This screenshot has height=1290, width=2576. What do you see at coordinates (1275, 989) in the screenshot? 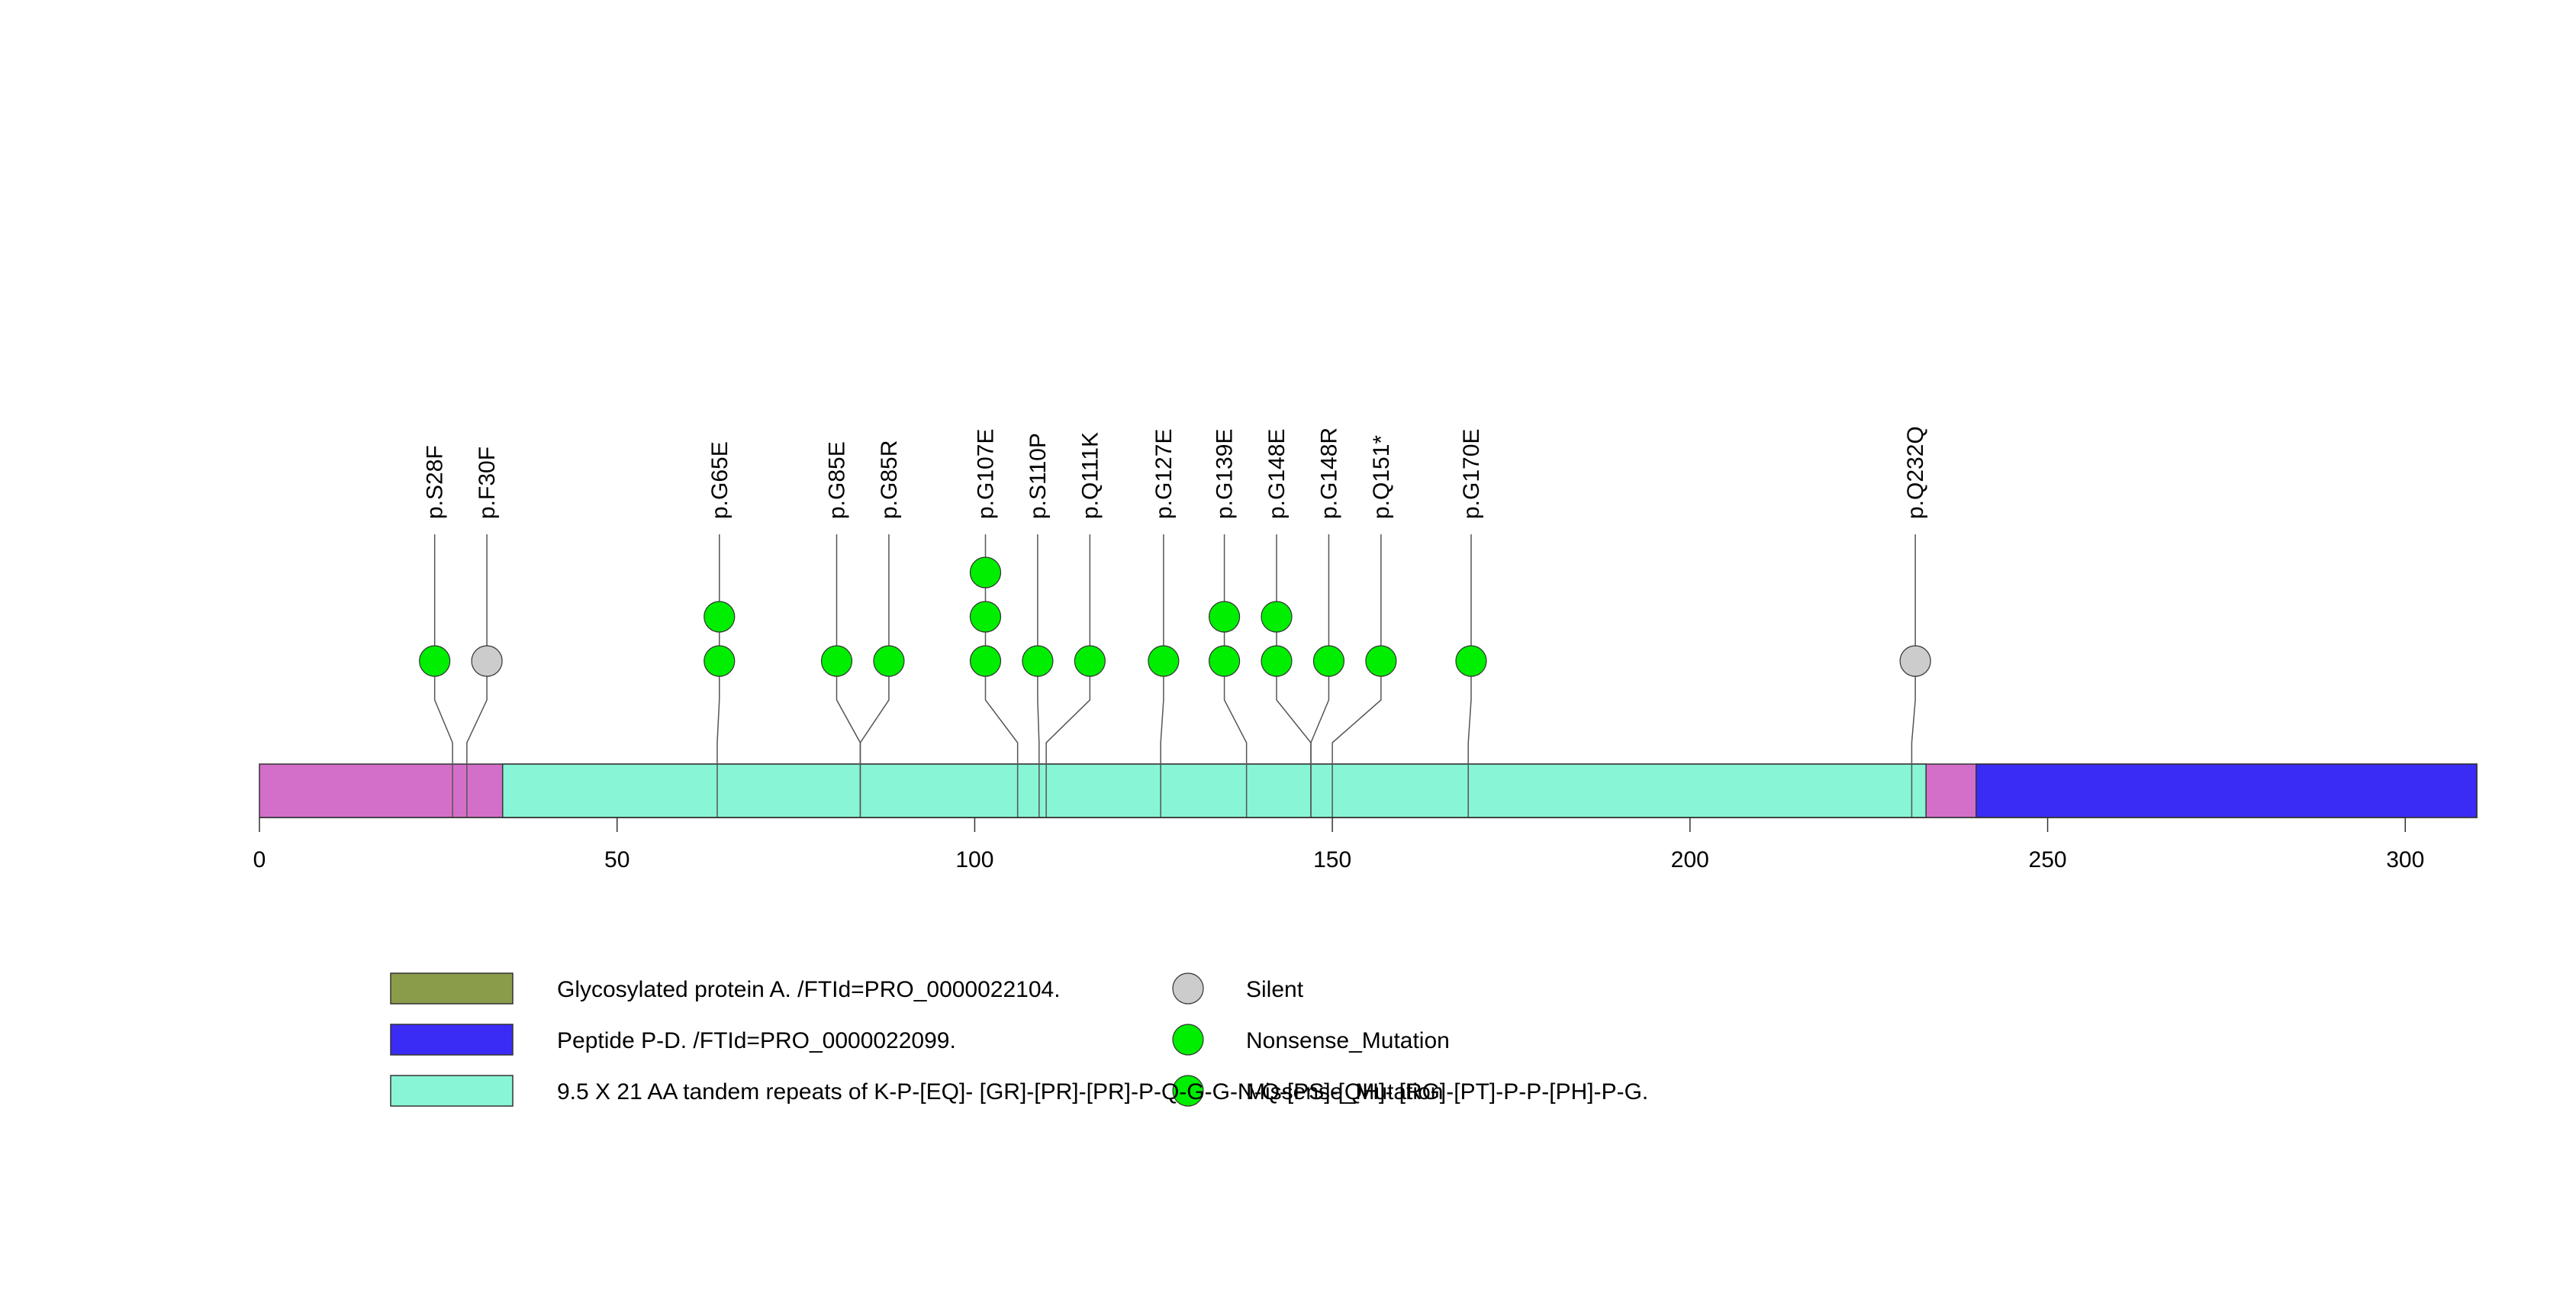
I see `legend-type-label-0: Silent` at bounding box center [1275, 989].